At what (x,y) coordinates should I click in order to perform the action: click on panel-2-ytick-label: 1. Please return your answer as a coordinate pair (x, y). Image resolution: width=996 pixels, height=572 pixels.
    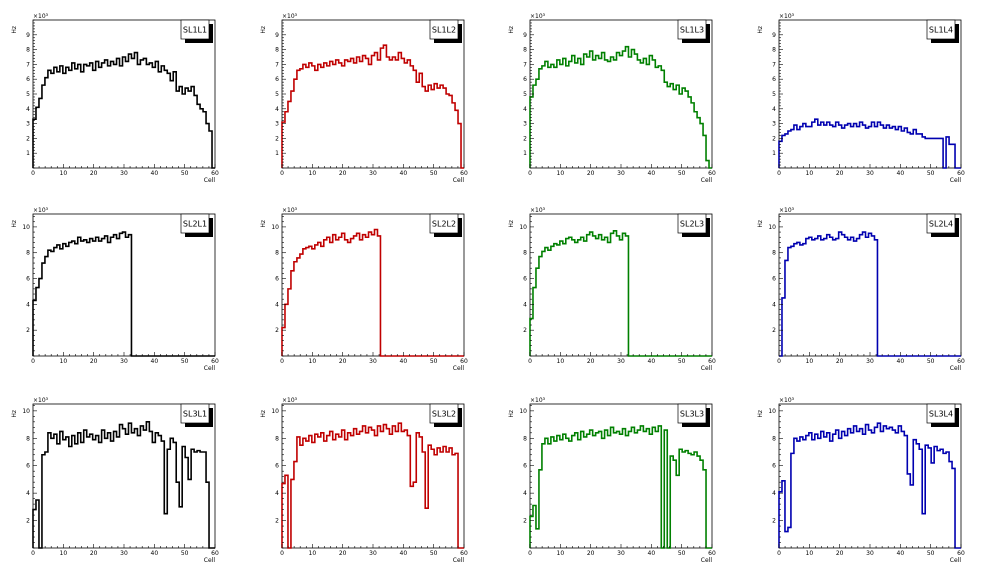
    Looking at the image, I should click on (525, 153).